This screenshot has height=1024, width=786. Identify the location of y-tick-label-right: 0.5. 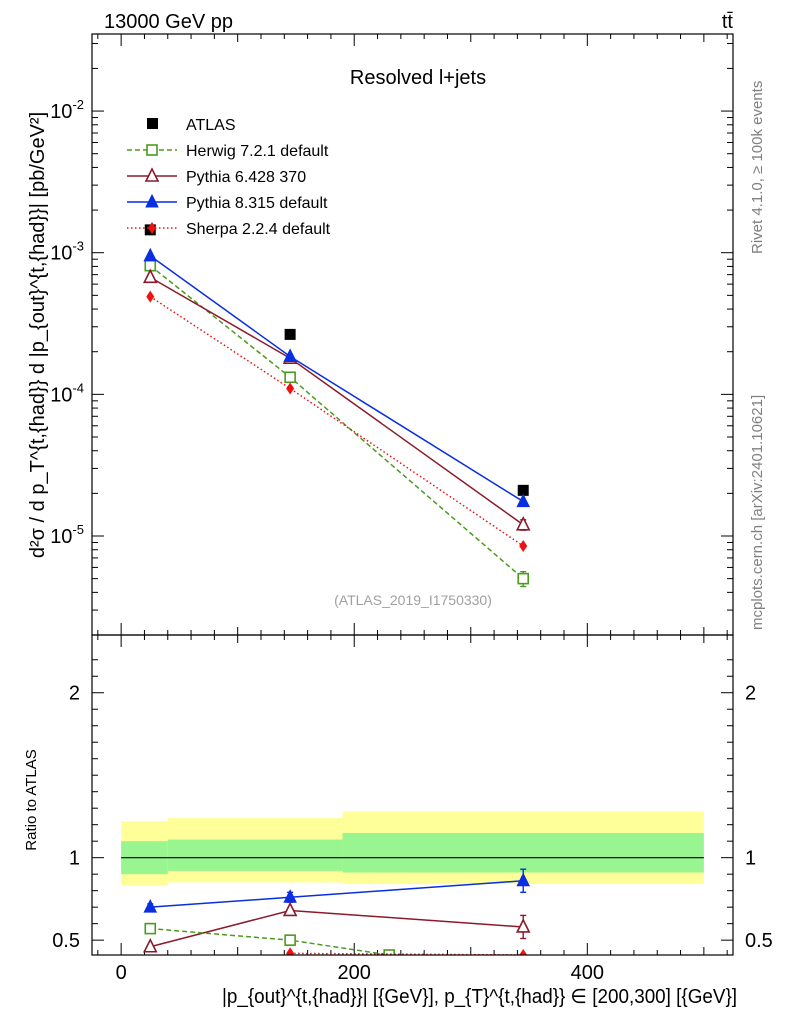
(759, 941).